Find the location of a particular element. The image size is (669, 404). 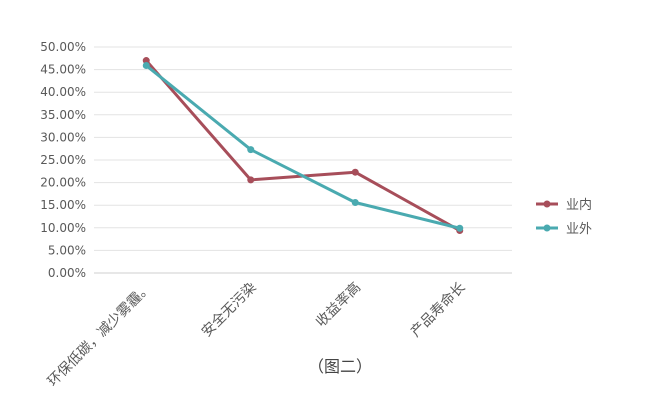

chart-caption: （图二） is located at coordinates (340, 366).